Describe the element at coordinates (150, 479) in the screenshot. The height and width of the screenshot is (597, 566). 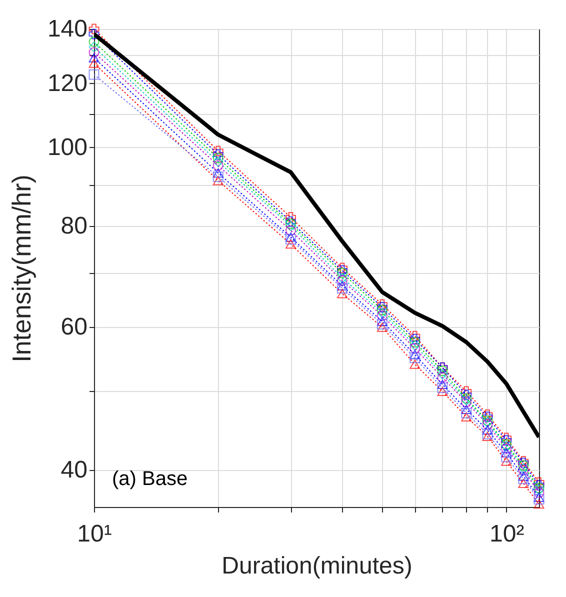
I see `annotation: (a) Base` at that location.